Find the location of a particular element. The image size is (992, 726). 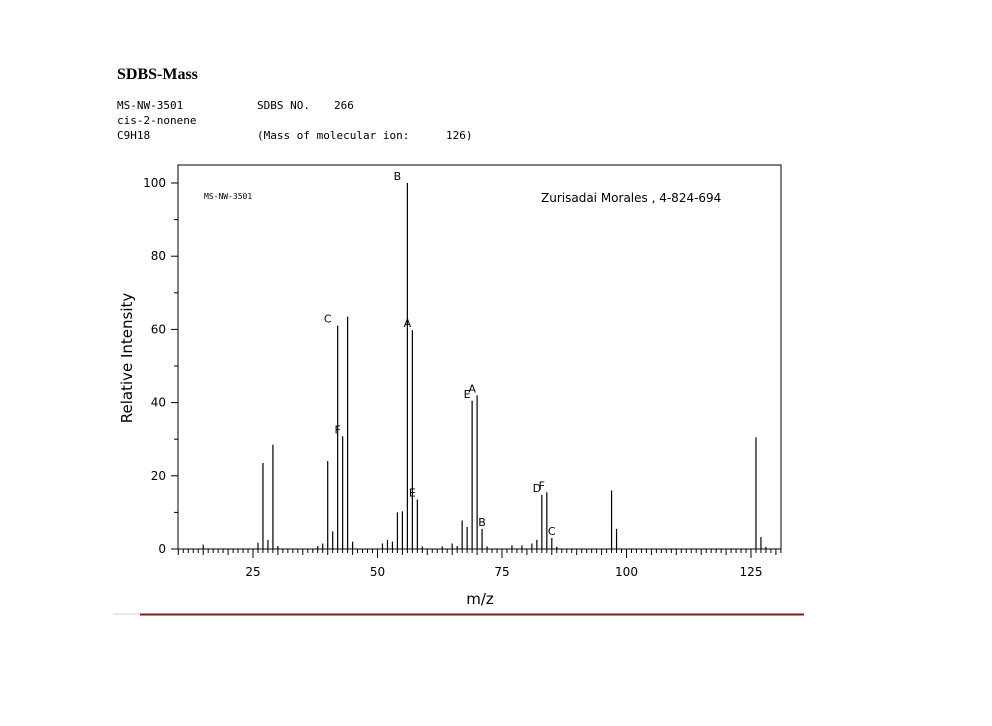

molecular-ion-value: 126) is located at coordinates (459, 135).